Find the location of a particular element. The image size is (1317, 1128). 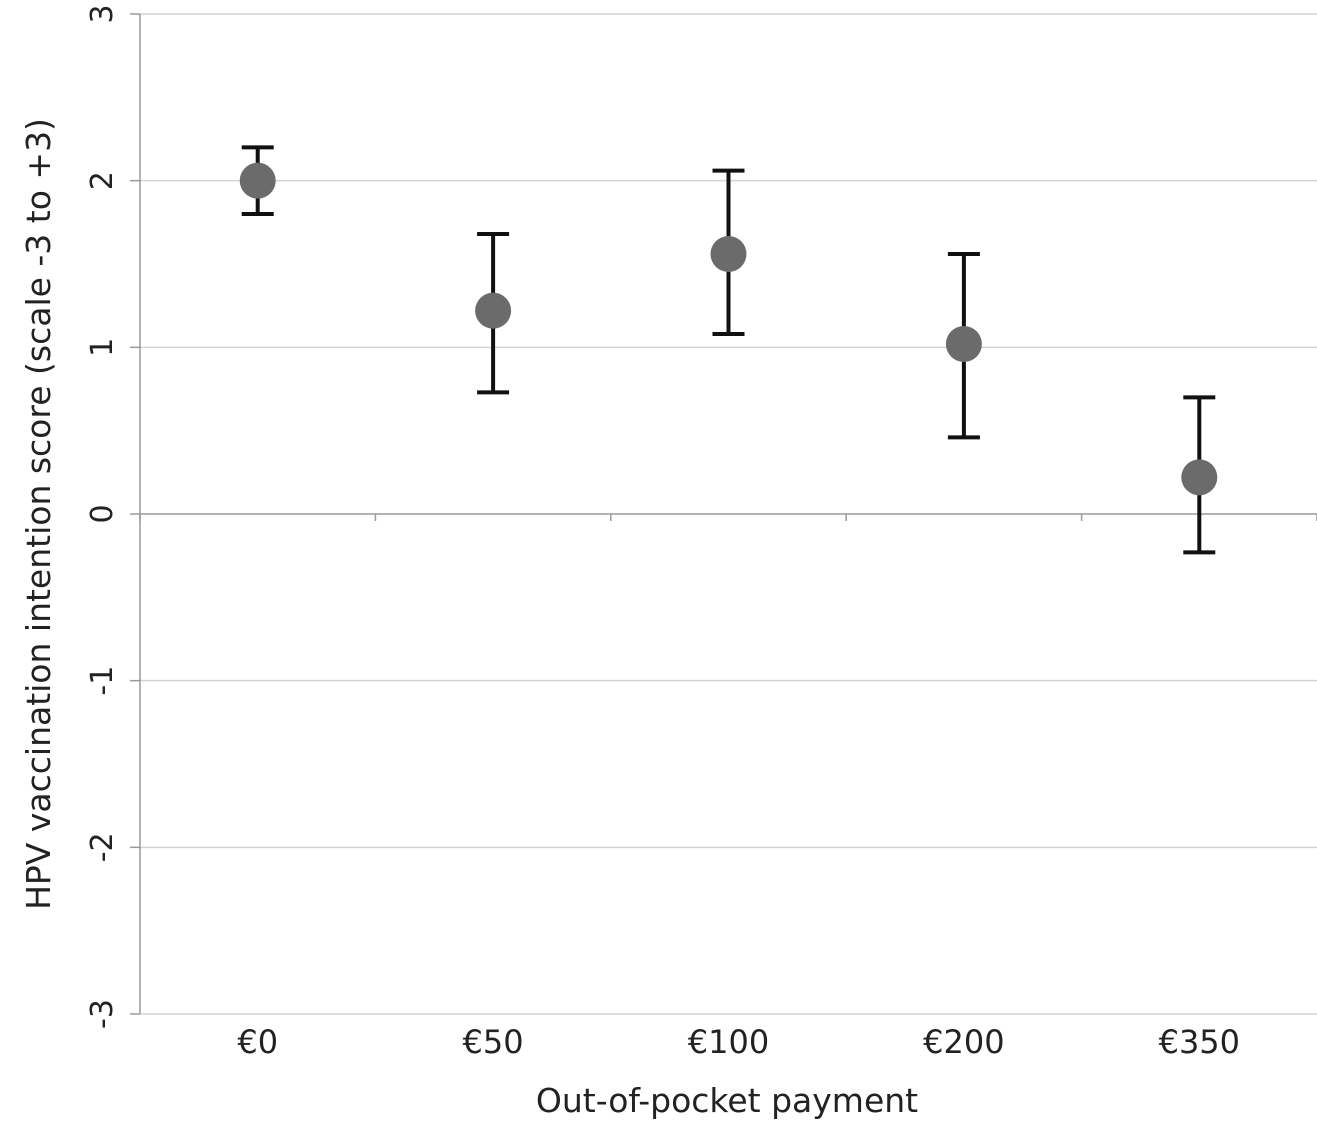

y-tick-label: 1 is located at coordinates (102, 347).